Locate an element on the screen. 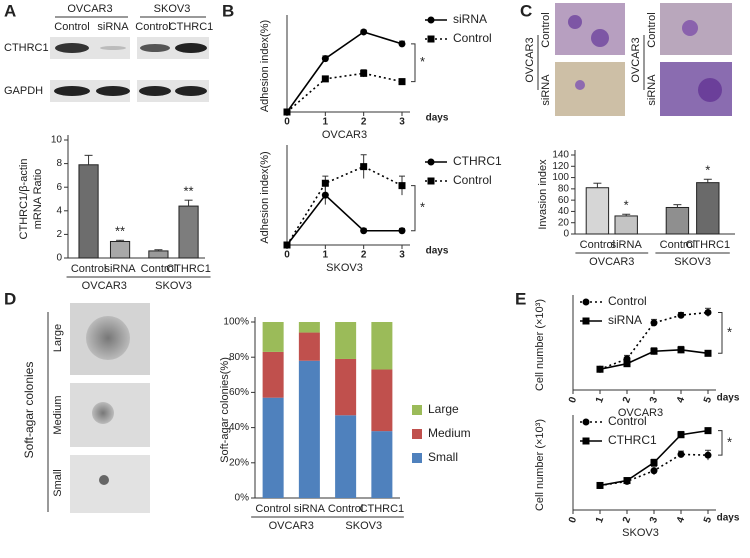 The image size is (750, 558). x-axis-label: OVCAR3 is located at coordinates (344, 135).